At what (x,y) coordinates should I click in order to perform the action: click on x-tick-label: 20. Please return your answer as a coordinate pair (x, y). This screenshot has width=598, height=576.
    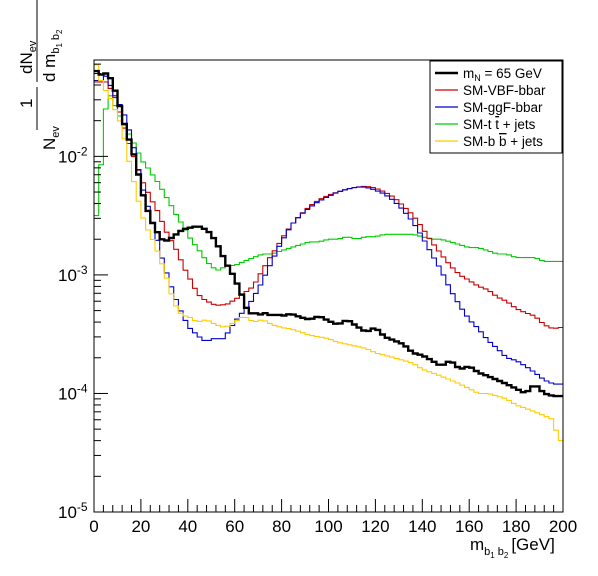
    Looking at the image, I should click on (140, 526).